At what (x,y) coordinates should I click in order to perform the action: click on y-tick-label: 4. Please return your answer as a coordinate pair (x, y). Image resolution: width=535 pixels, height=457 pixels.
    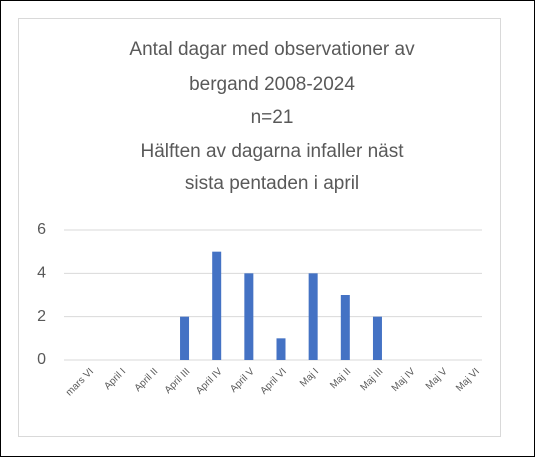
    Looking at the image, I should click on (41, 273).